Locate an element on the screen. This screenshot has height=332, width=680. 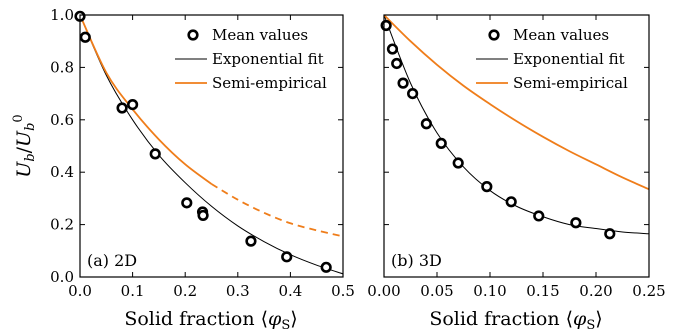
panel-2d-label: (a) 2D is located at coordinates (112, 260).